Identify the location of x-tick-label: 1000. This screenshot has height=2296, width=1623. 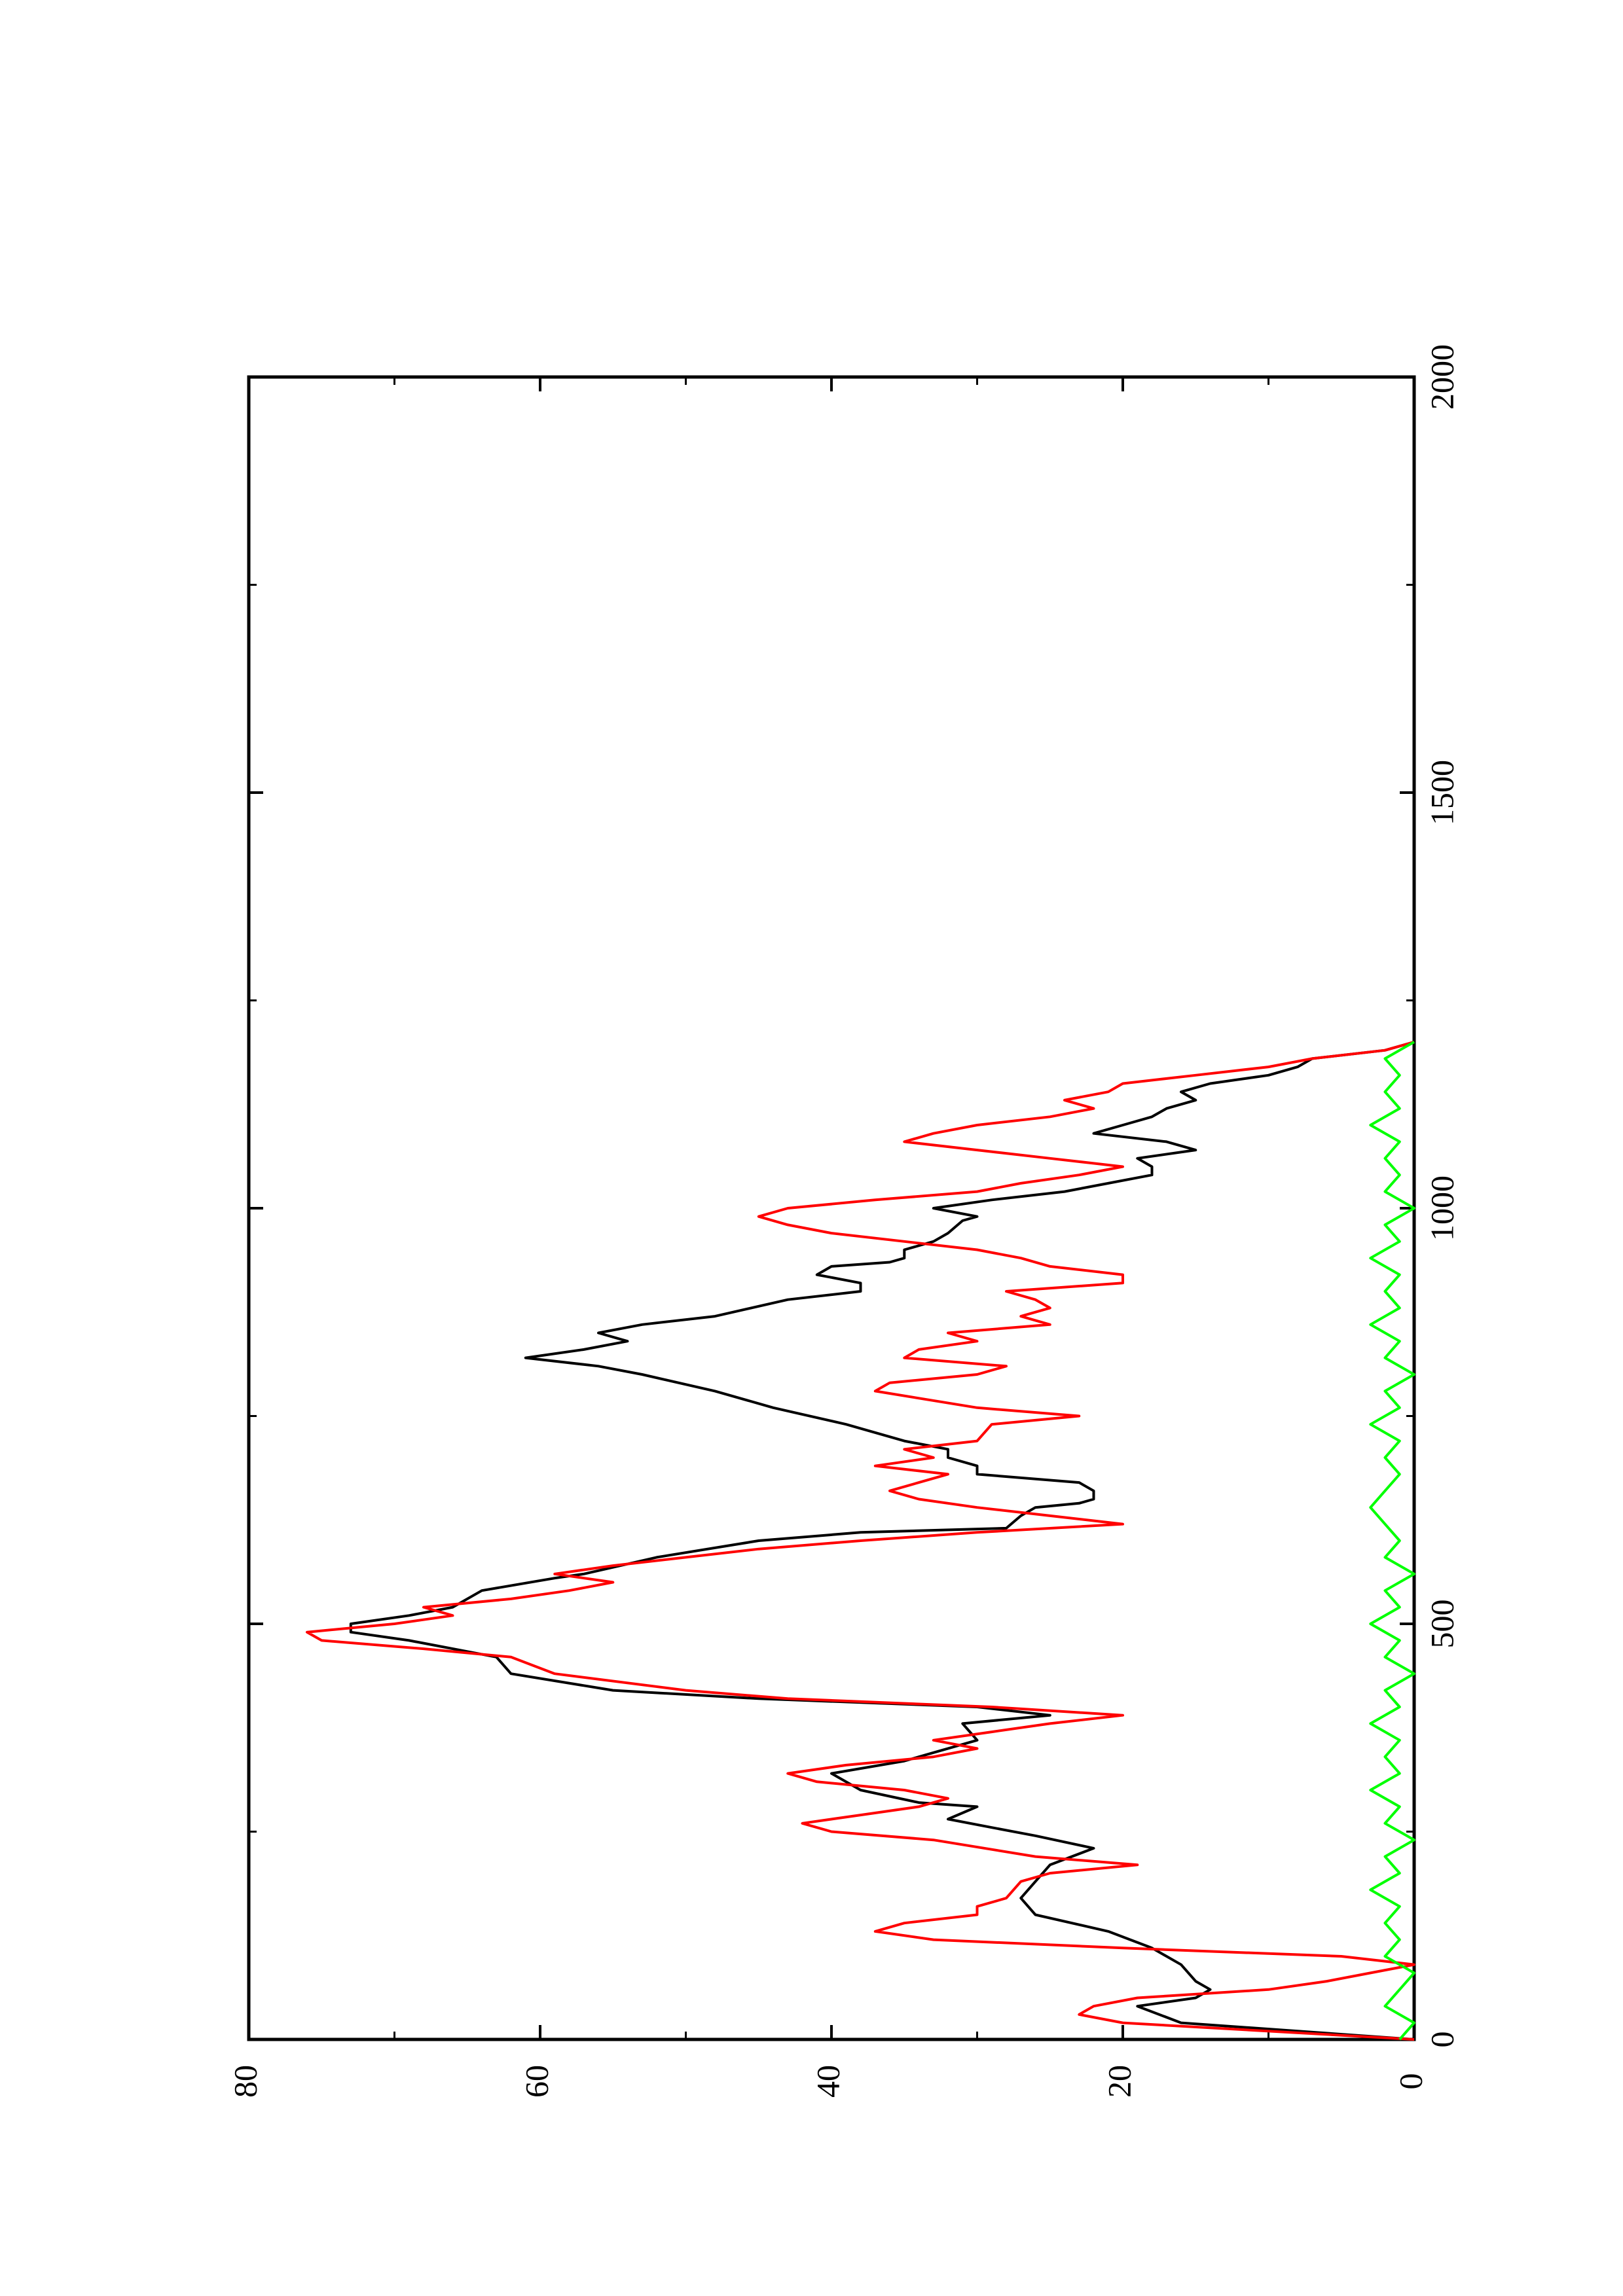
(1441, 1208).